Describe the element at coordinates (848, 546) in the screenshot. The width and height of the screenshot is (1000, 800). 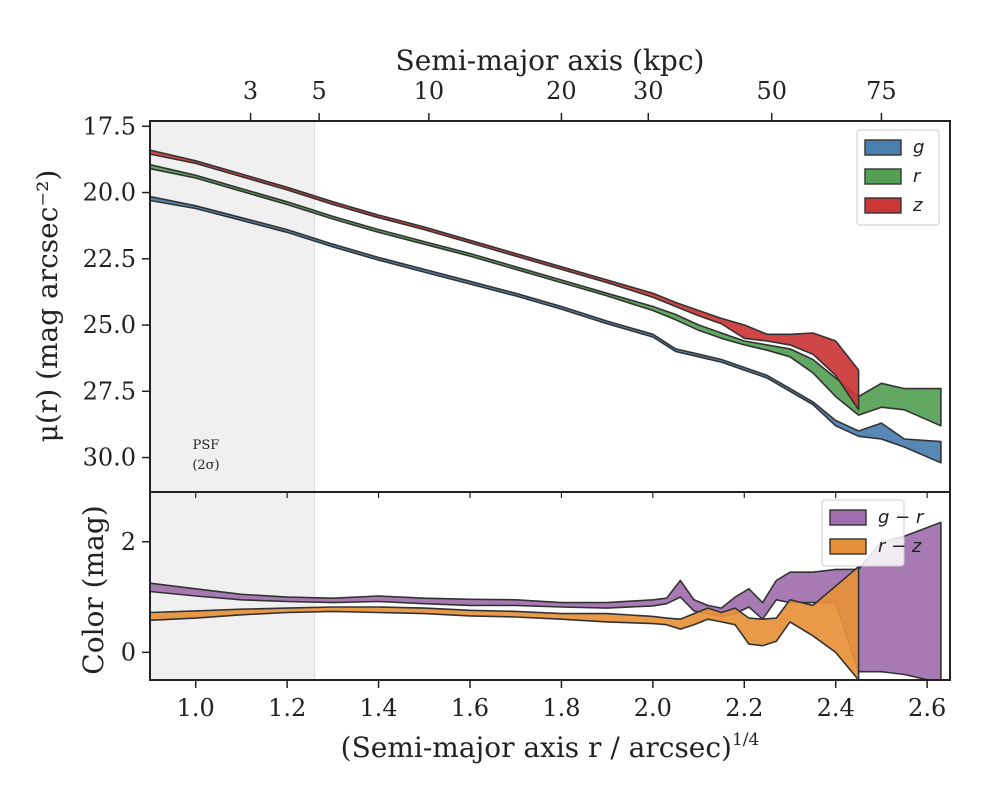
I see `legend-swatch-r-z` at that location.